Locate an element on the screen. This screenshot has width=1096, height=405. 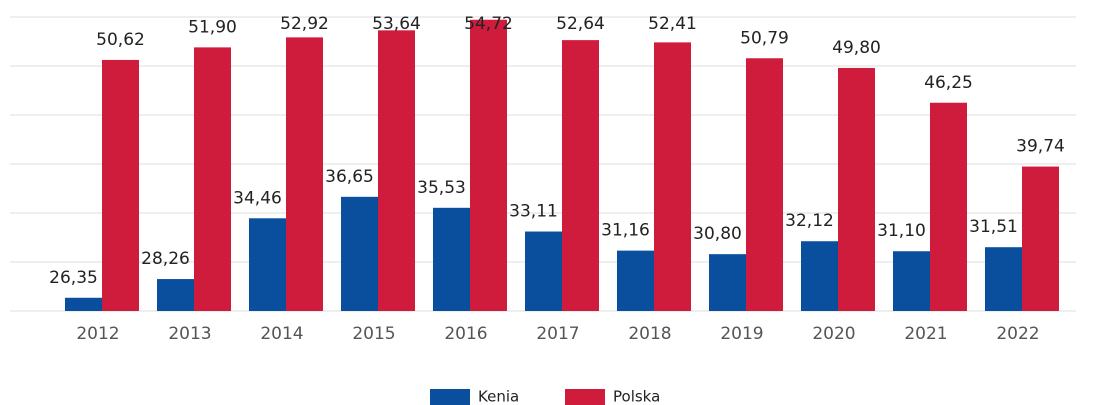
x-tick-label: 2021 is located at coordinates (925, 334).